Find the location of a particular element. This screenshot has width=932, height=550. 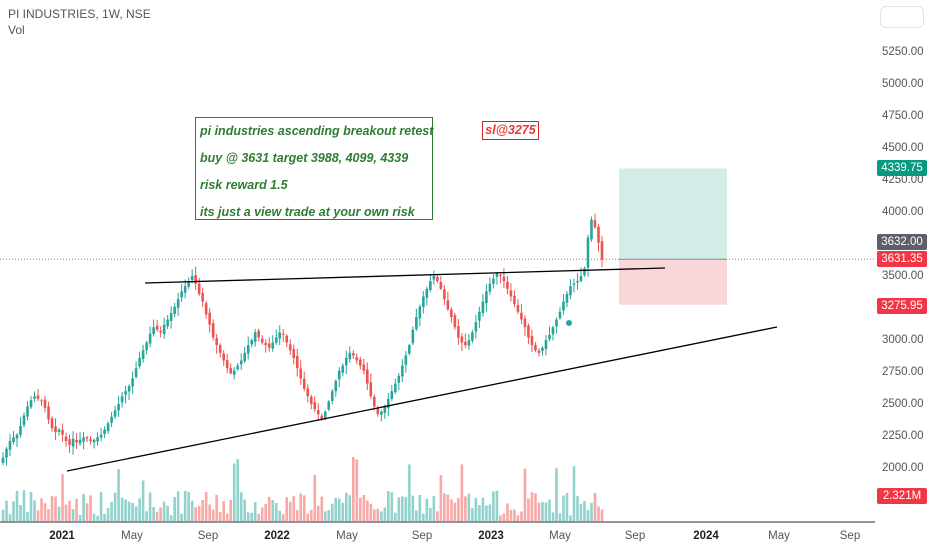

note-line-4: its just a view trade at your own risk is located at coordinates (314, 212).